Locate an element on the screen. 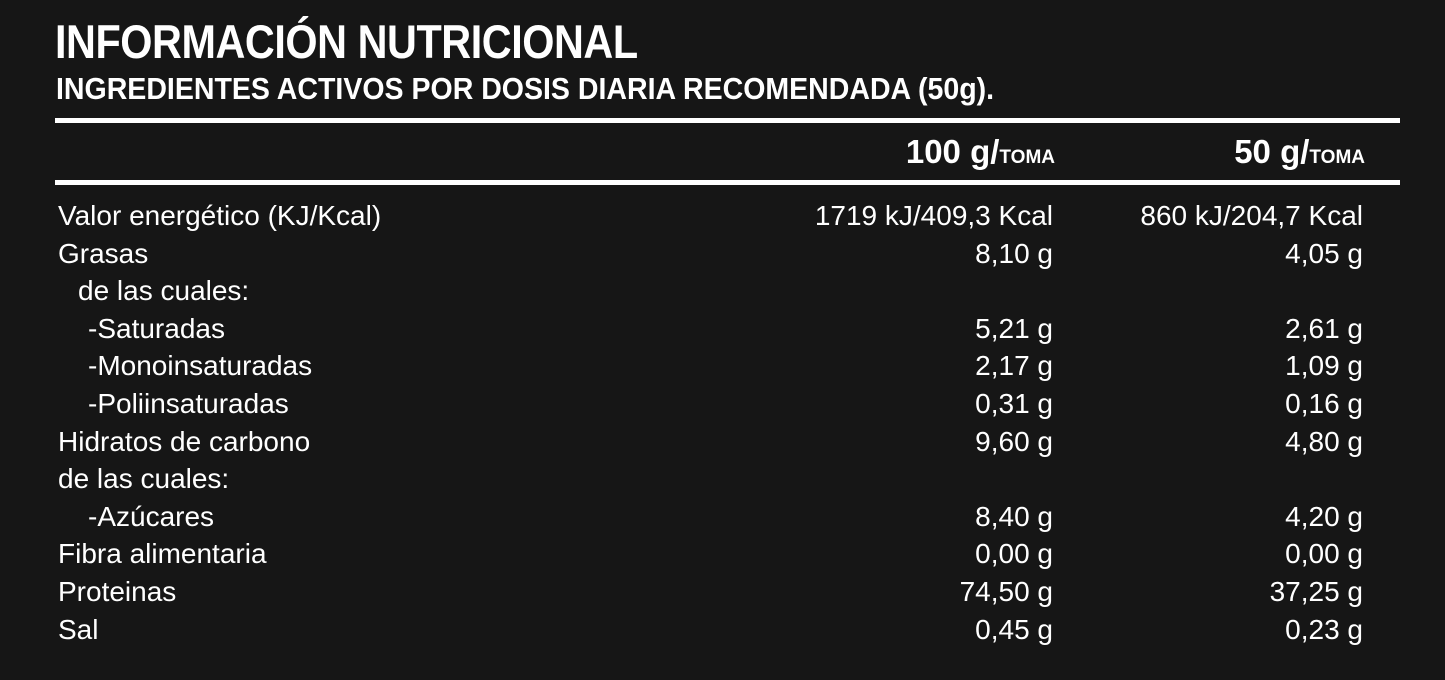 This screenshot has width=1445, height=680. nutrient-label: Fibra alimentaria is located at coordinates (162, 554).